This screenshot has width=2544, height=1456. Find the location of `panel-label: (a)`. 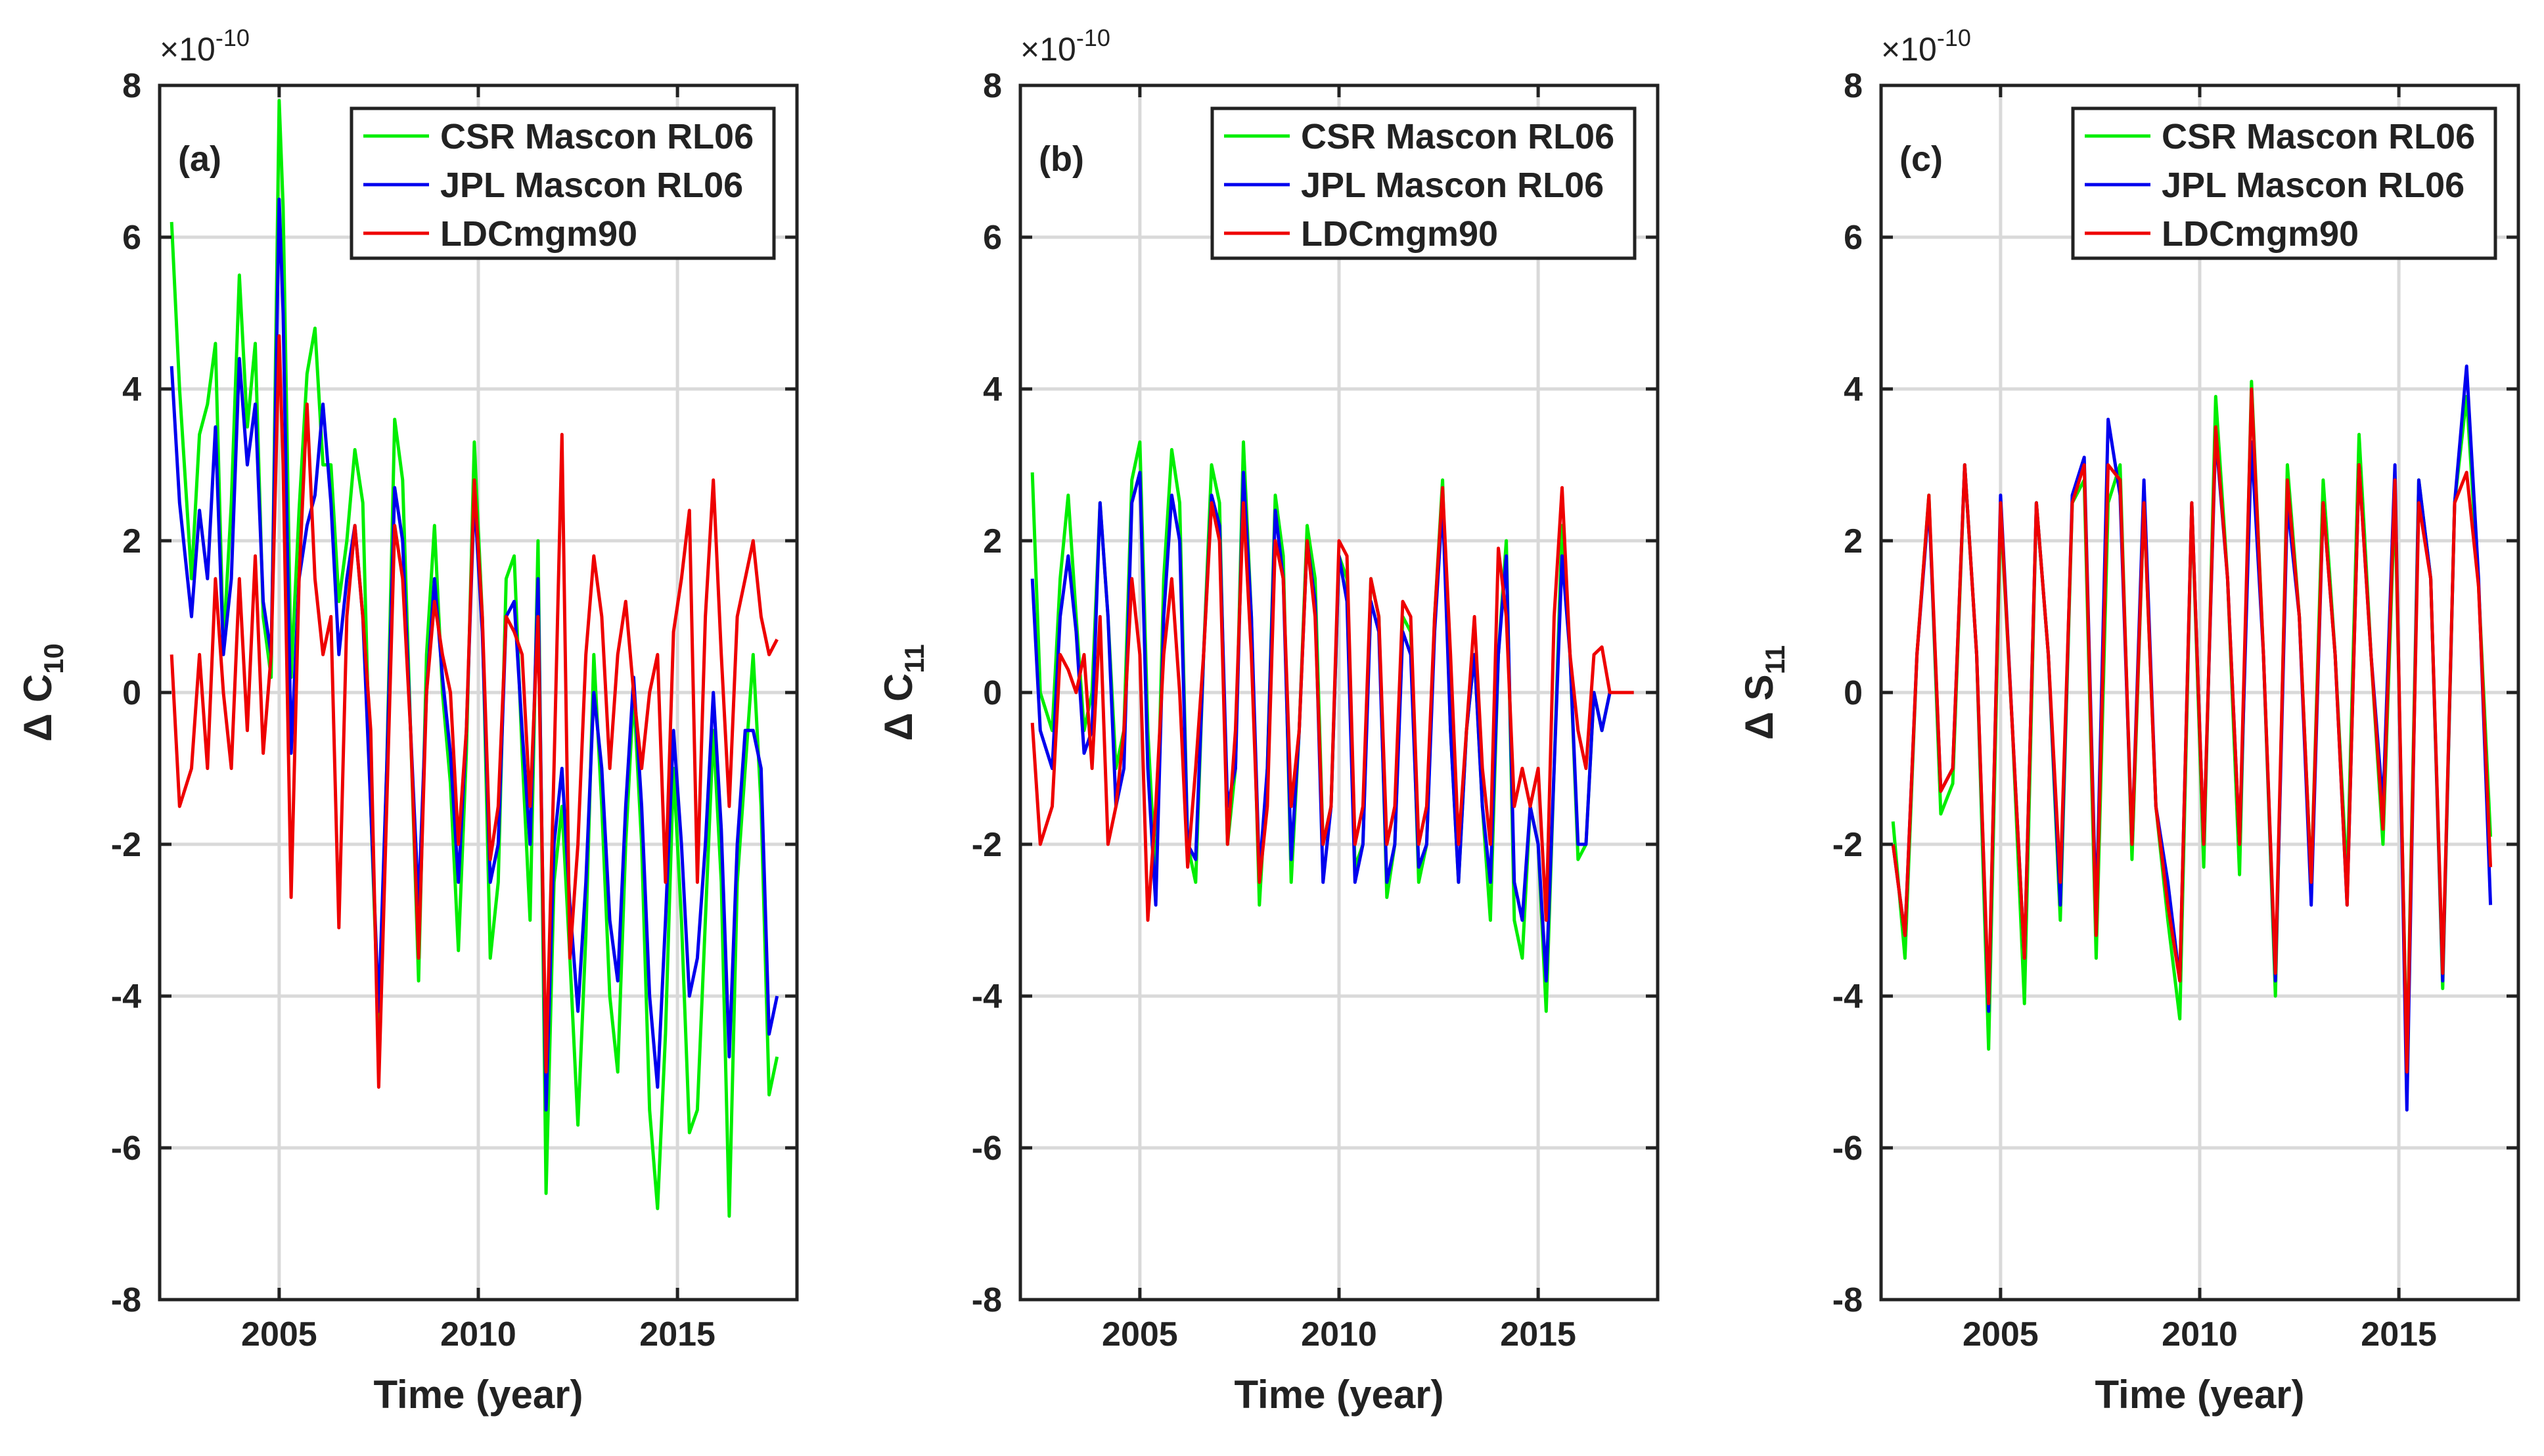

panel-label: (a) is located at coordinates (200, 159).